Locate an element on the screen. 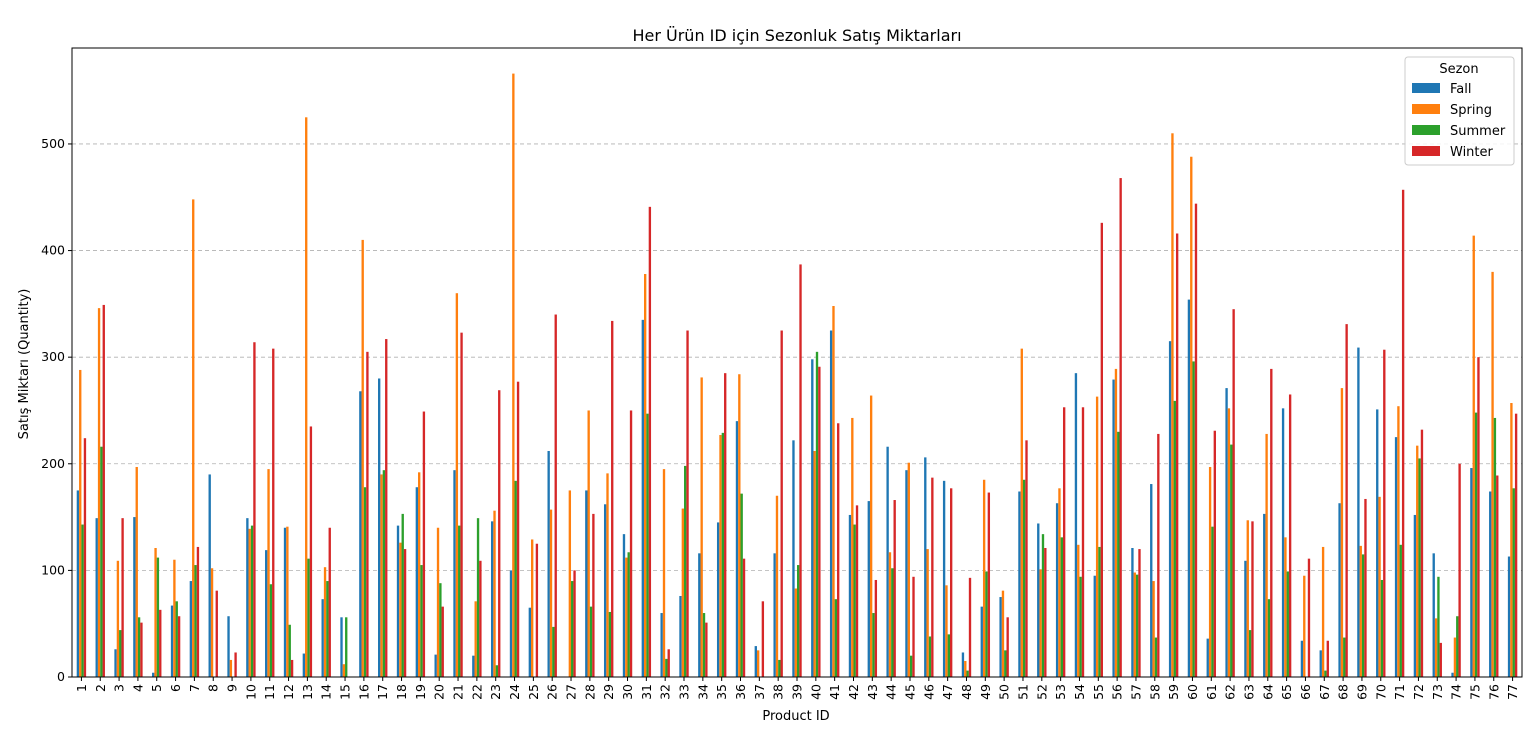  legend: Sezon Fall Spring Summer Winter is located at coordinates (1459, 111).